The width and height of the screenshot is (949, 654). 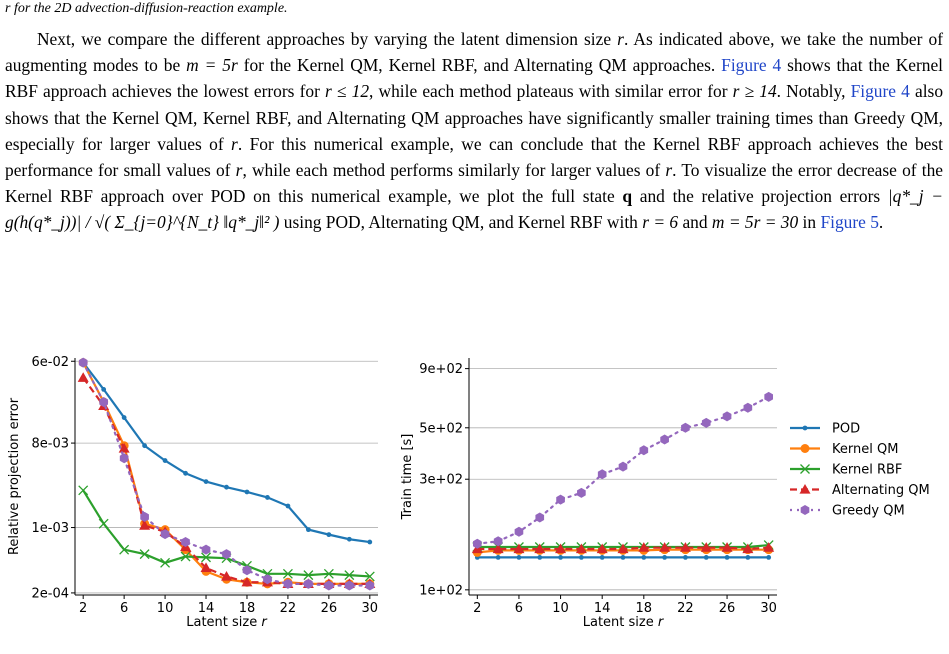 What do you see at coordinates (212, 65) in the screenshot?
I see `math-m-5r: m = 5r` at bounding box center [212, 65].